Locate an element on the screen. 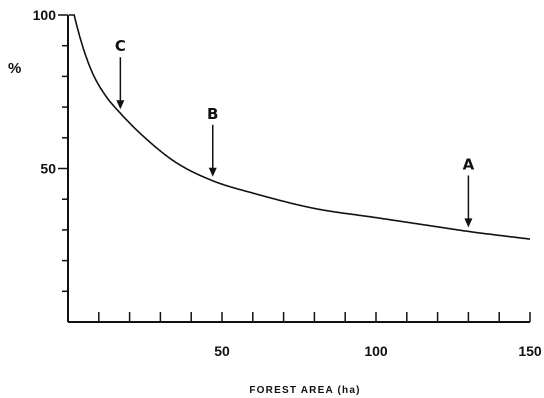 This screenshot has height=398, width=544. y-tick-label: 50 is located at coordinates (48, 169).